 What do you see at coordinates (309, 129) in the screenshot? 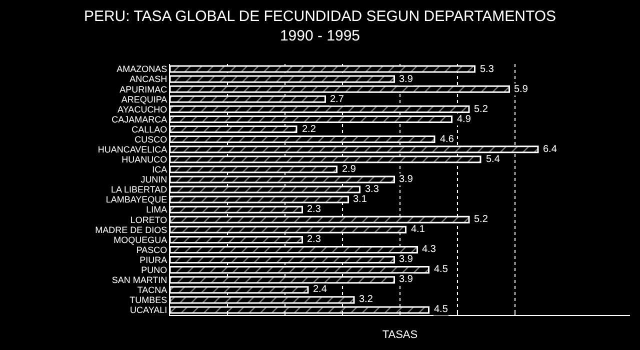
I see `data-label: 2.2` at bounding box center [309, 129].